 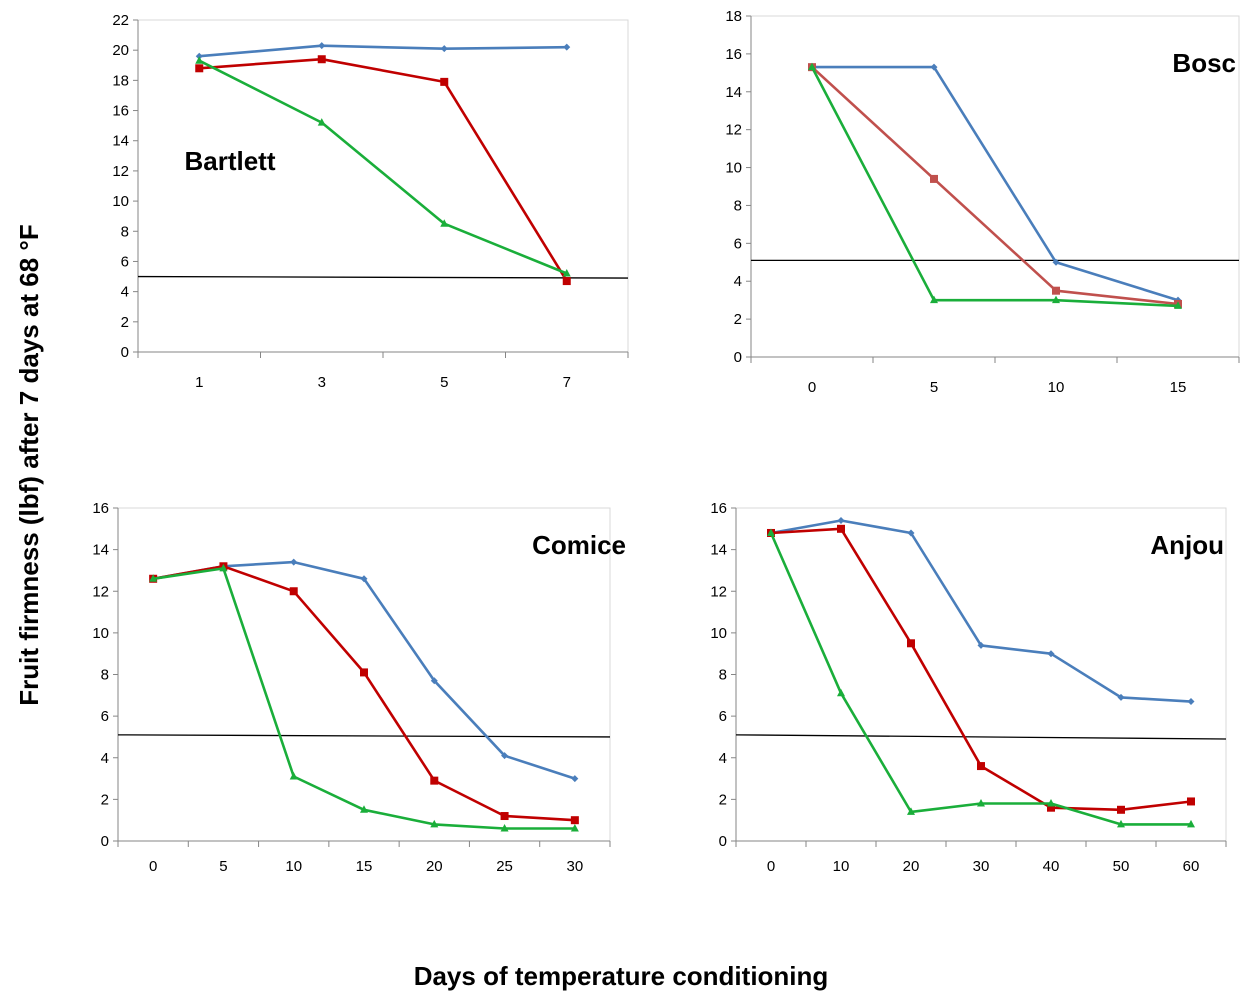 What do you see at coordinates (120, 50) in the screenshot?
I see `y-tick-label: 20` at bounding box center [120, 50].